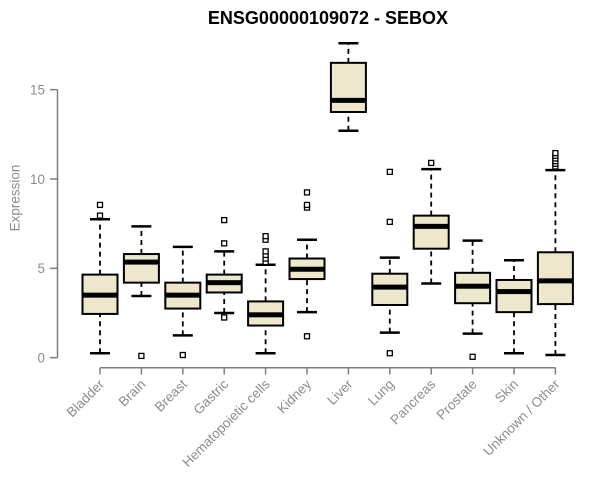  I want to click on median-kidney, so click(307, 269).